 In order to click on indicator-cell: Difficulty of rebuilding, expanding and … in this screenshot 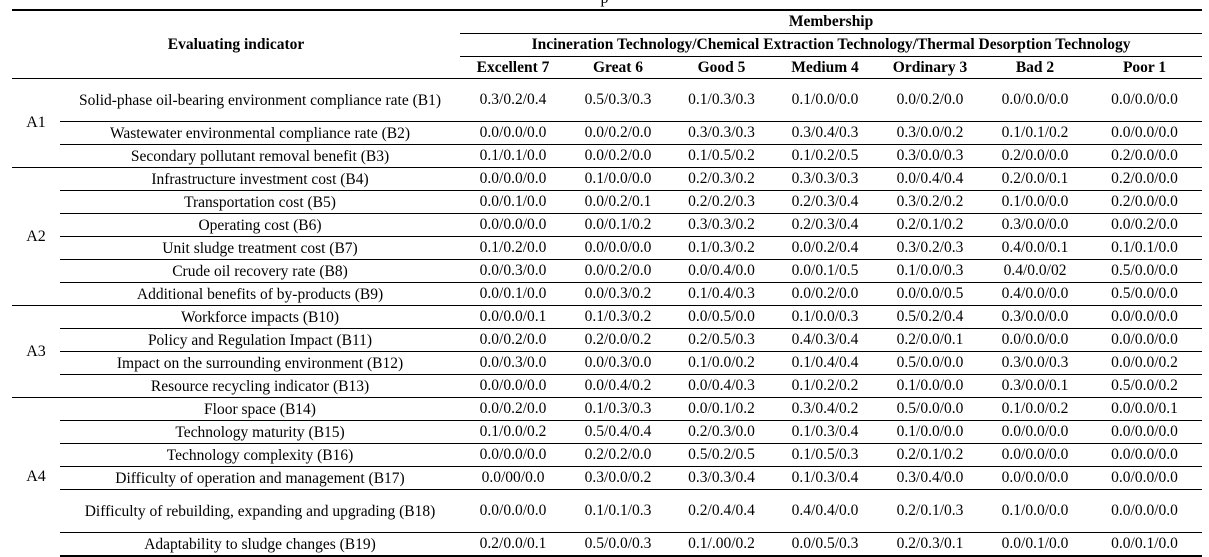, I will do `click(260, 511)`.